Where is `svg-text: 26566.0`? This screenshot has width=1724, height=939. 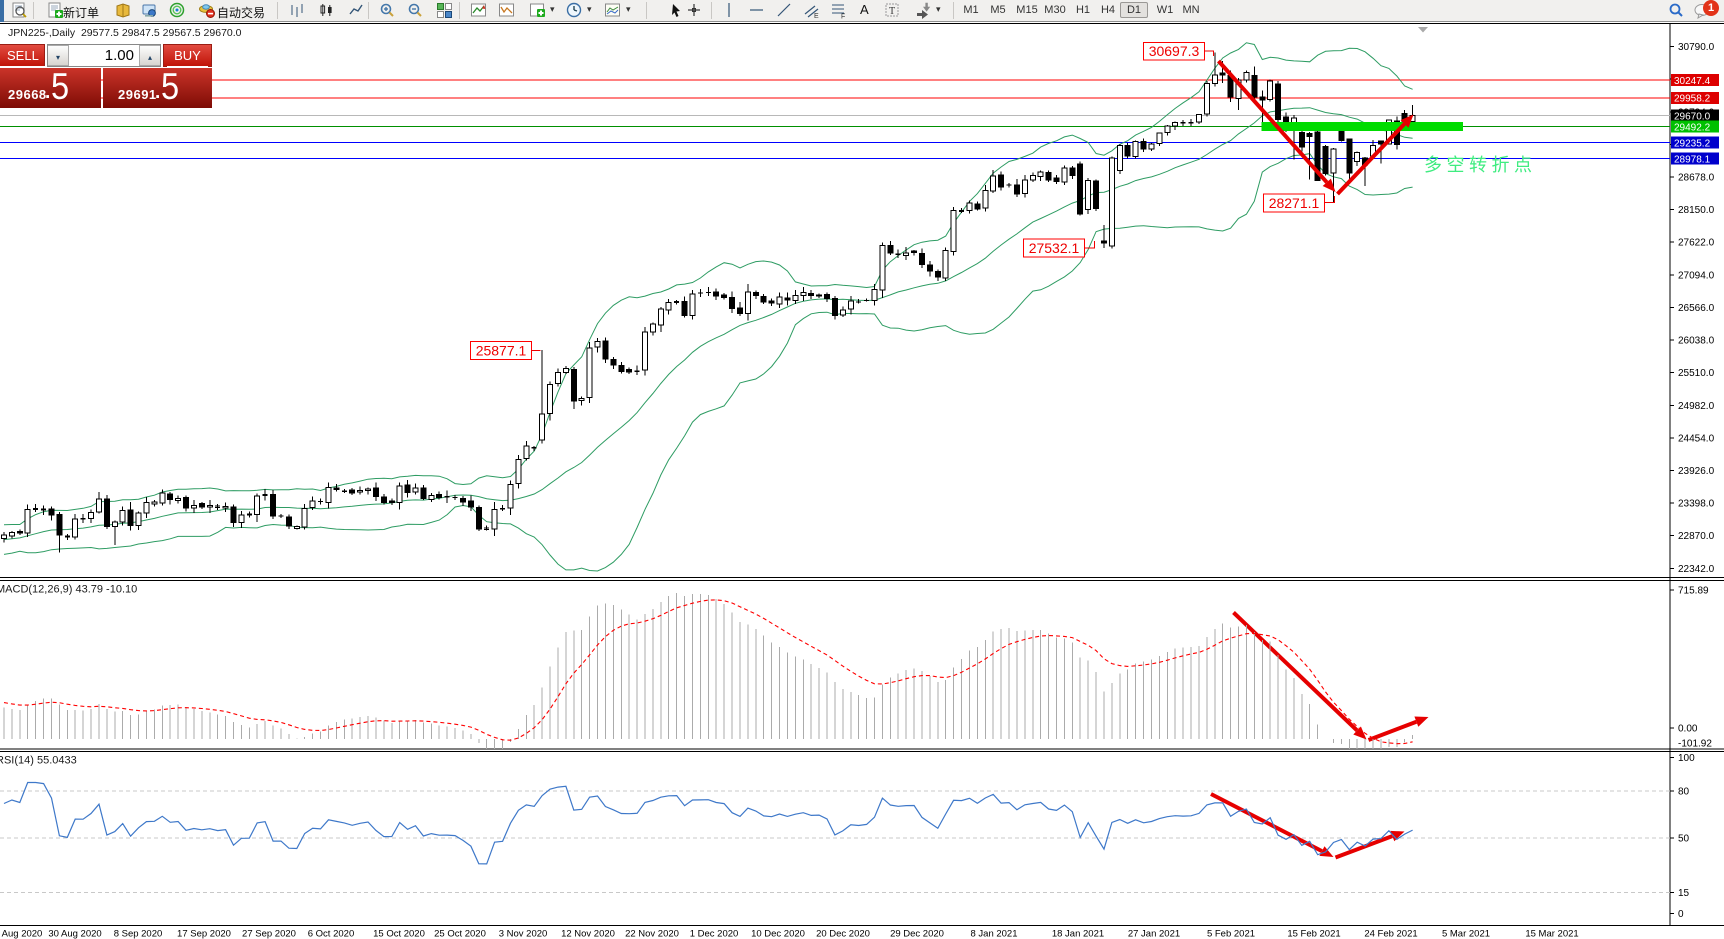
svg-text: 26566.0 is located at coordinates (1696, 308).